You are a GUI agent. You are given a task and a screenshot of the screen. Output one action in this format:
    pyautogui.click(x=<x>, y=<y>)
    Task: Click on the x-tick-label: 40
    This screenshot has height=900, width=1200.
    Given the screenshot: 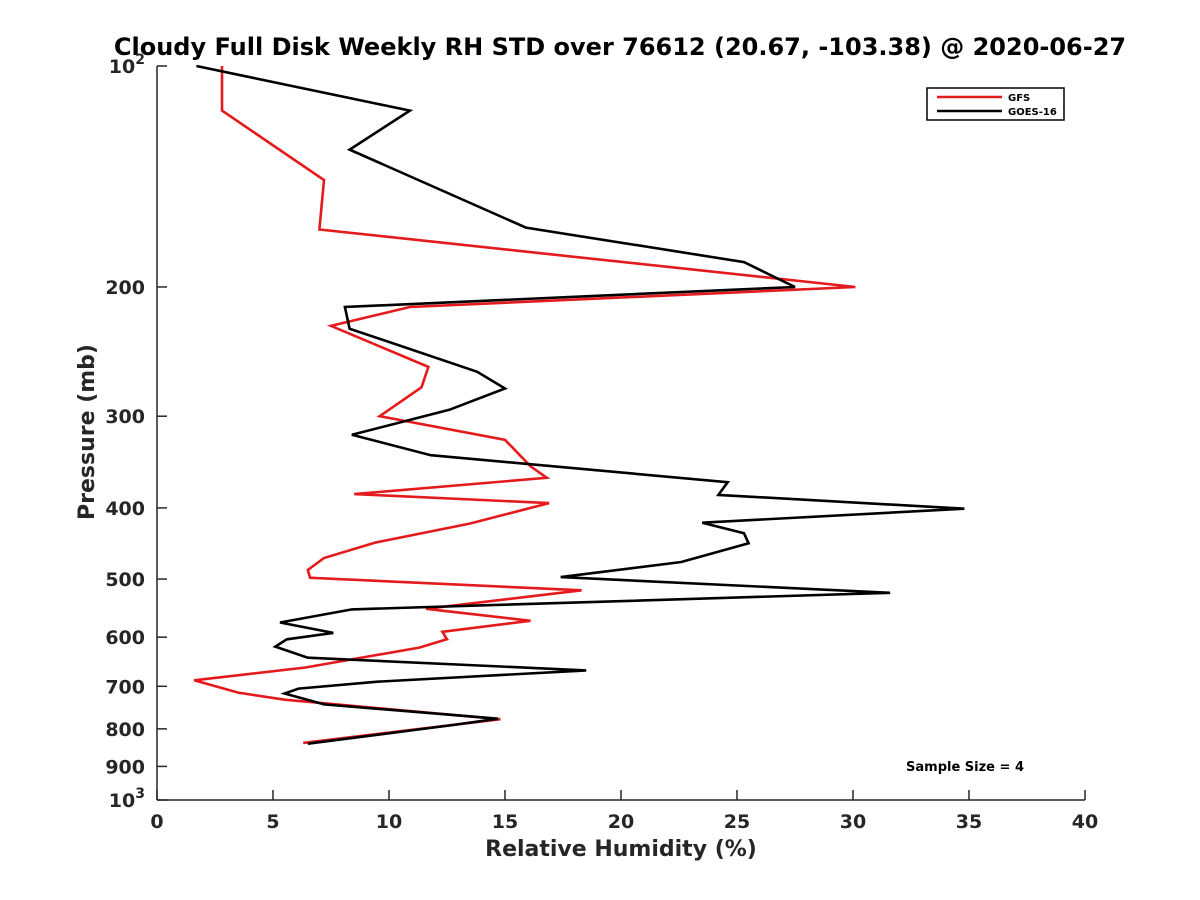 What is the action you would take?
    pyautogui.click(x=1085, y=822)
    